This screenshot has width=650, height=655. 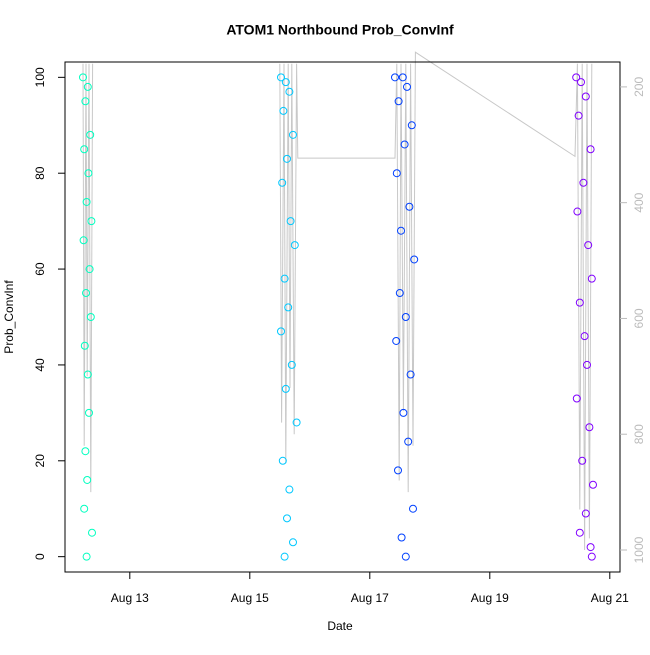 I want to click on x-tick-label: Aug 19, so click(x=490, y=598).